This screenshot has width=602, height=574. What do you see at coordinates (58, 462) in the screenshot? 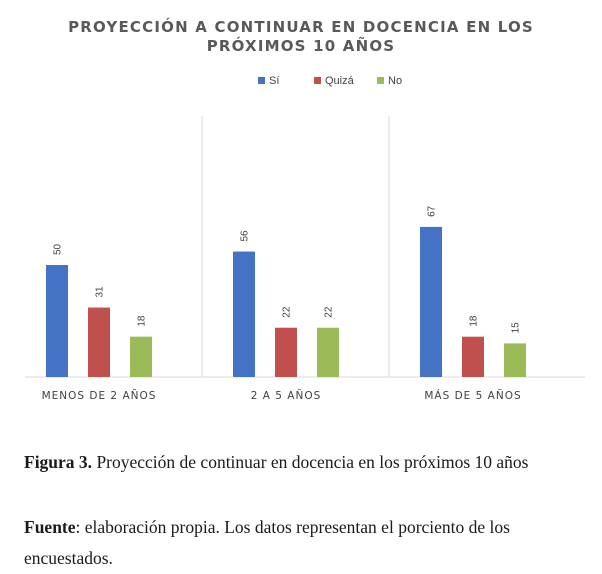
I see `figure-caption-label: Figura 3.` at bounding box center [58, 462].